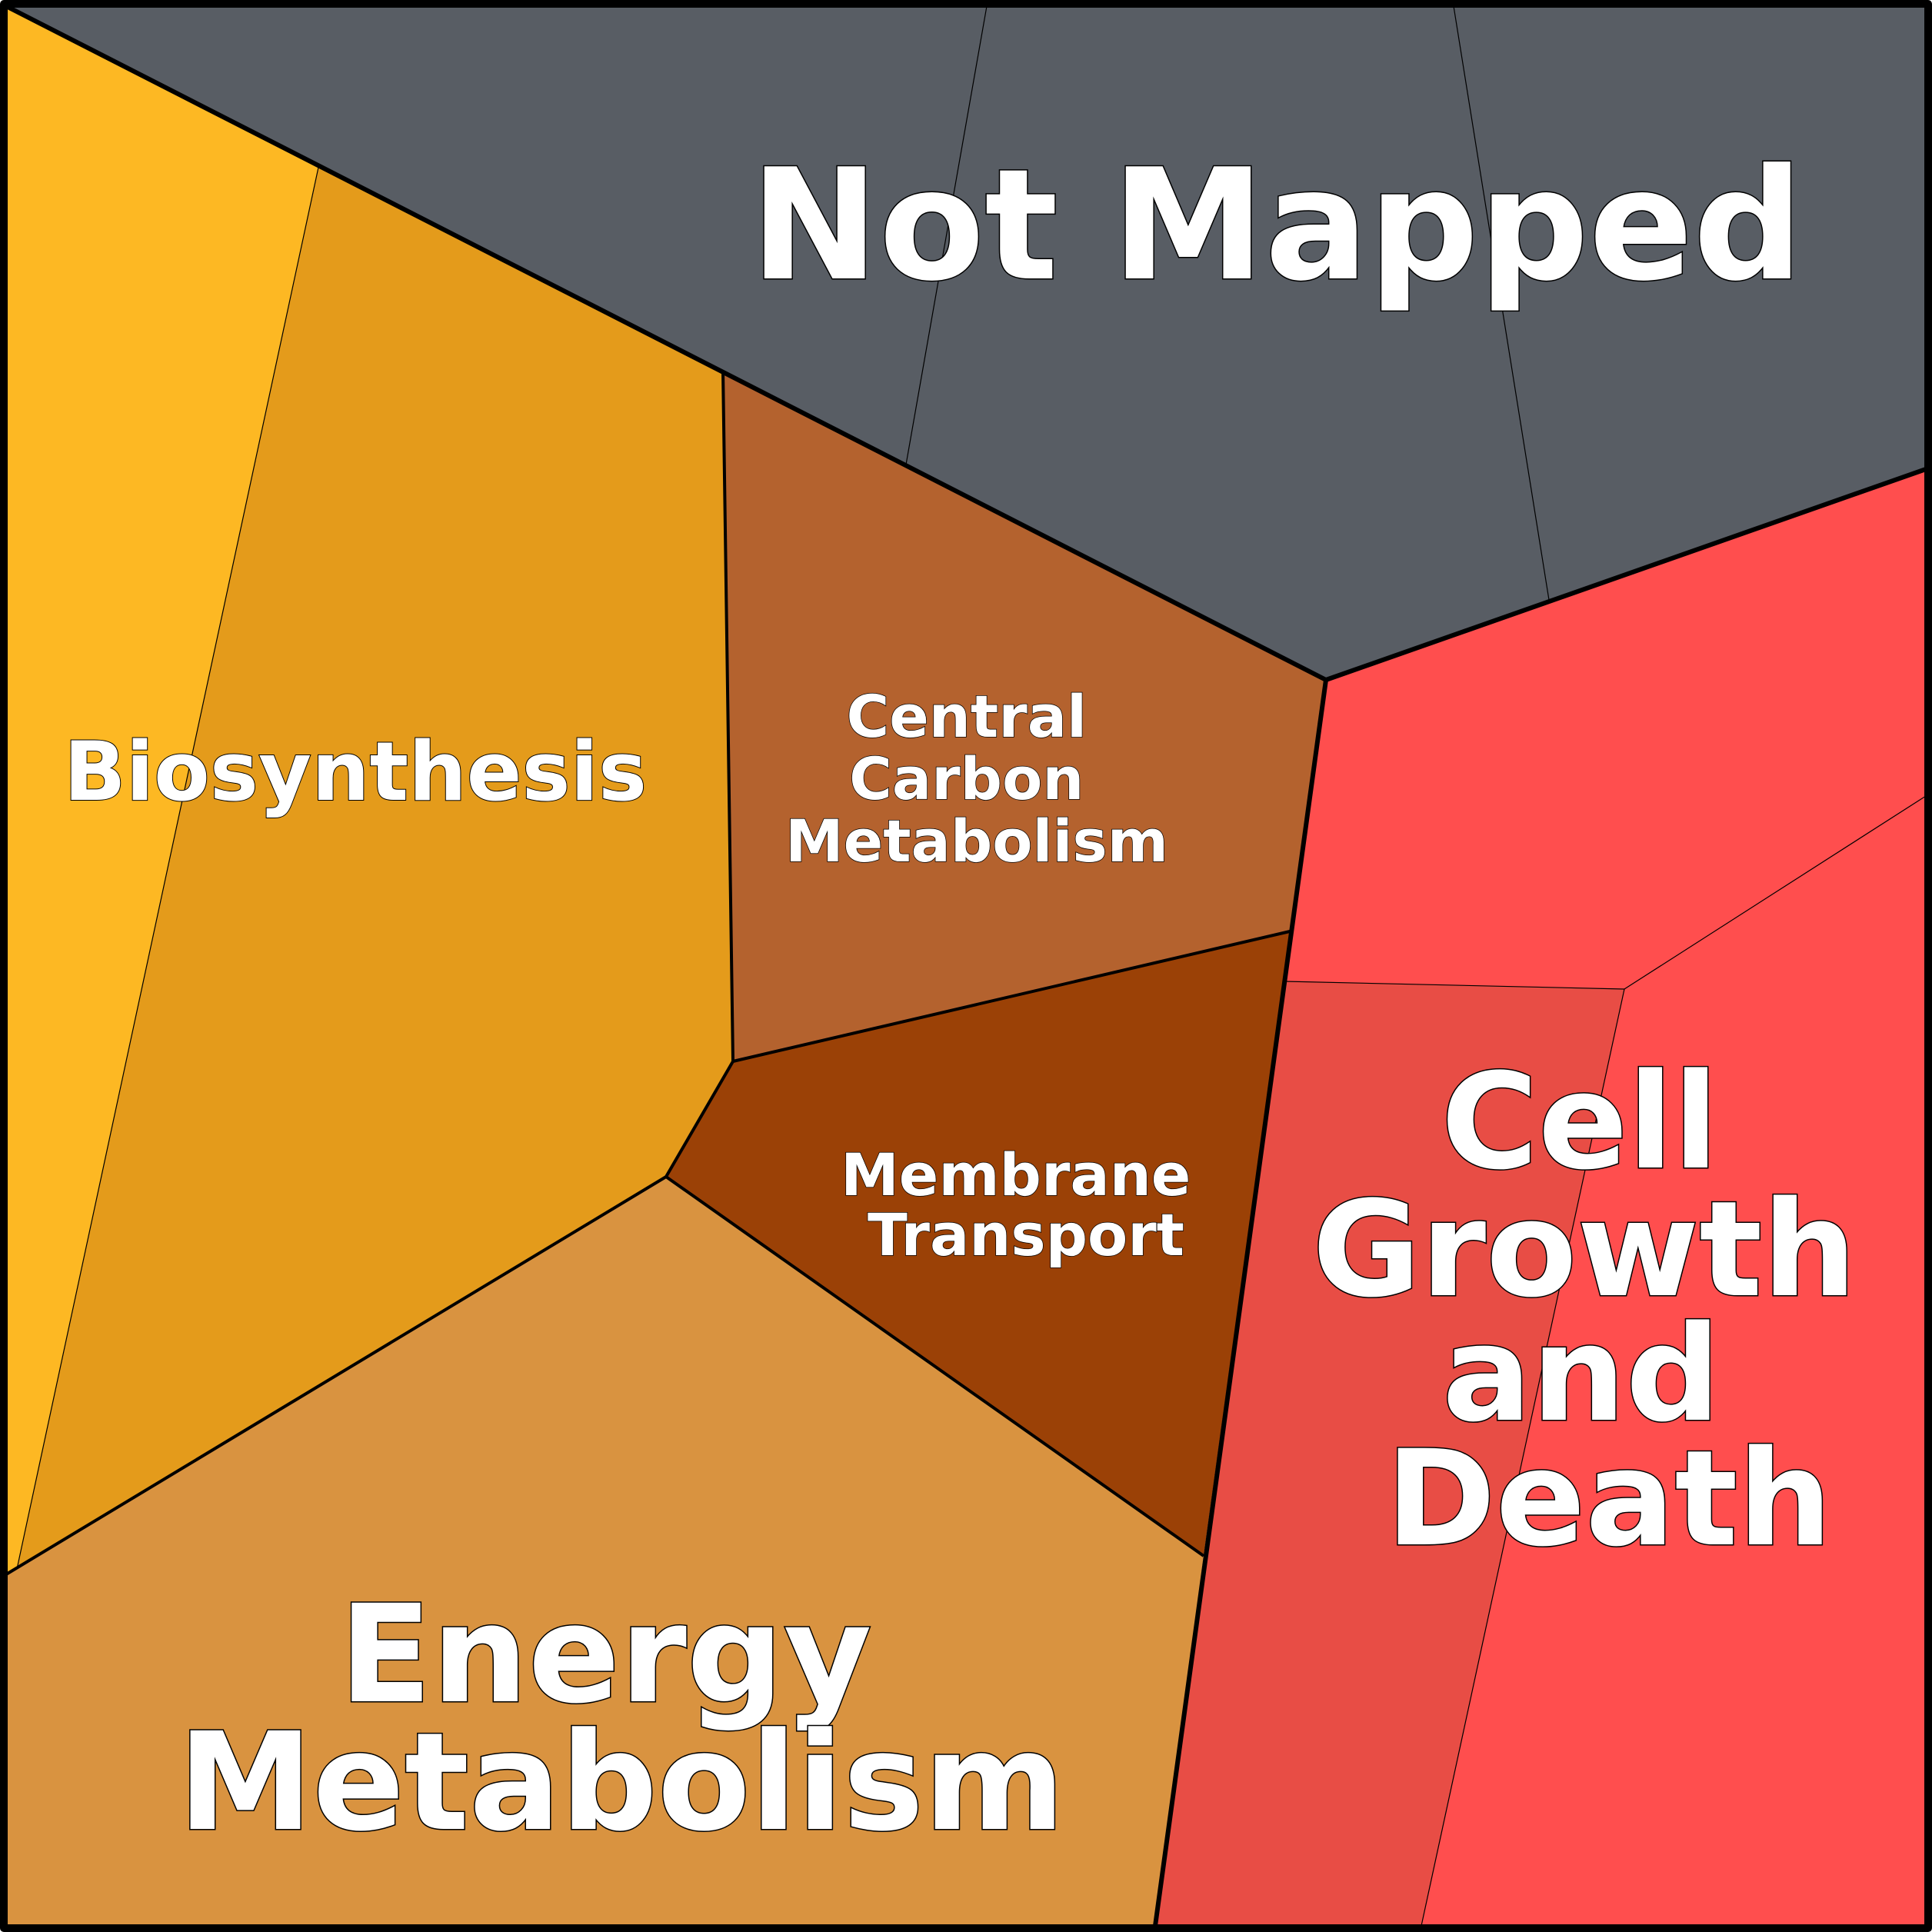 This screenshot has width=1932, height=1932. Describe the element at coordinates (1227, 343) in the screenshot. I see `cell-not-mapped-b` at that location.